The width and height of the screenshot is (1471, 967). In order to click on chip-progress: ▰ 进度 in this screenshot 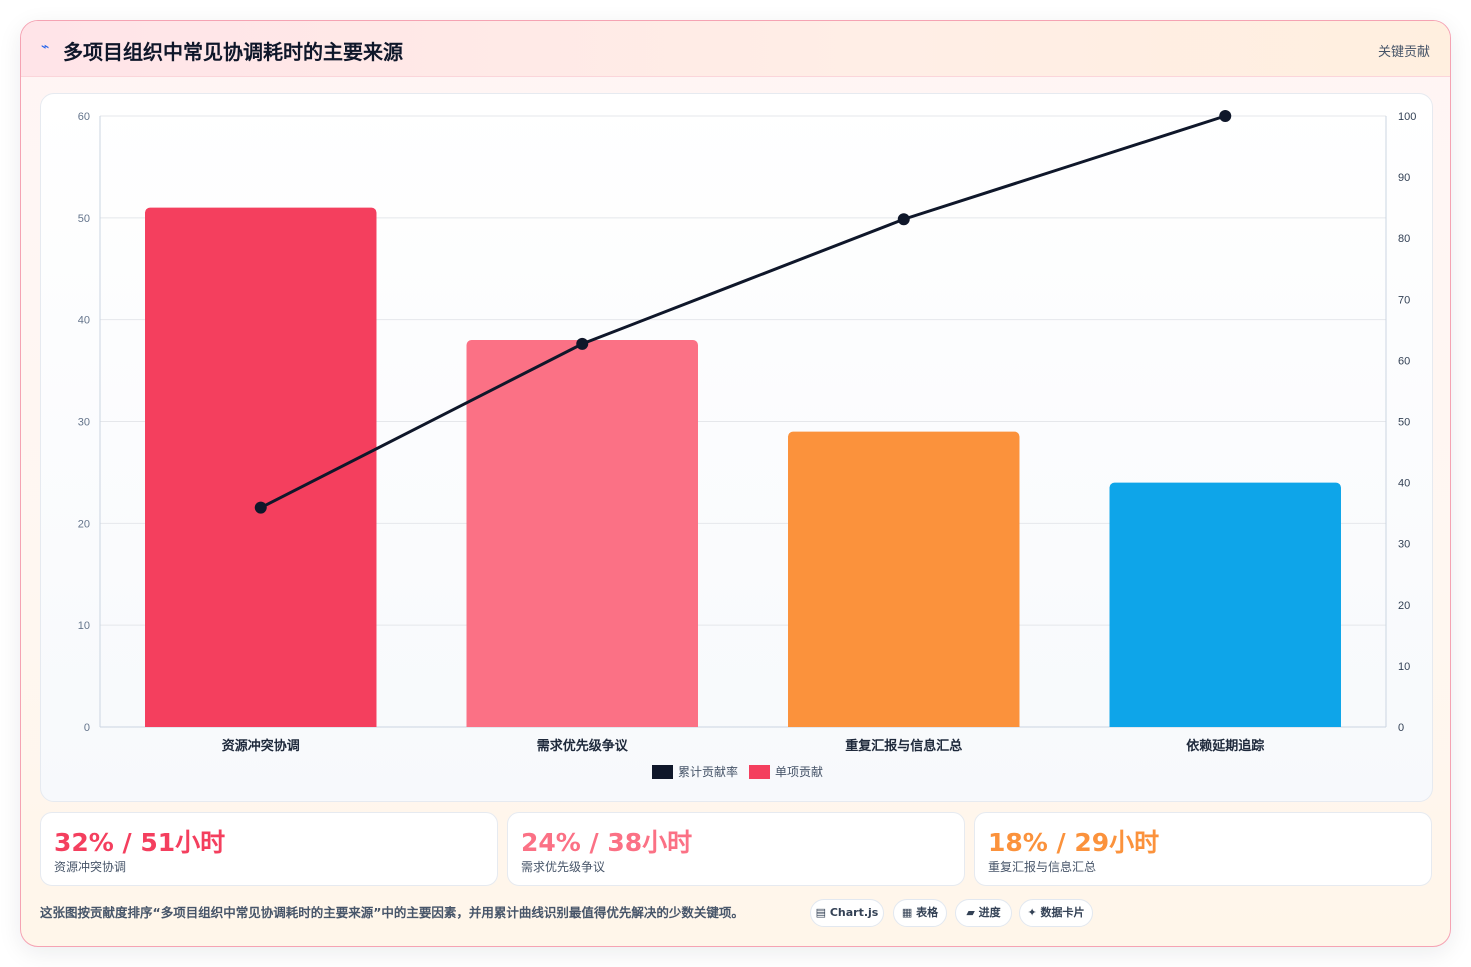, I will do `click(983, 913)`.